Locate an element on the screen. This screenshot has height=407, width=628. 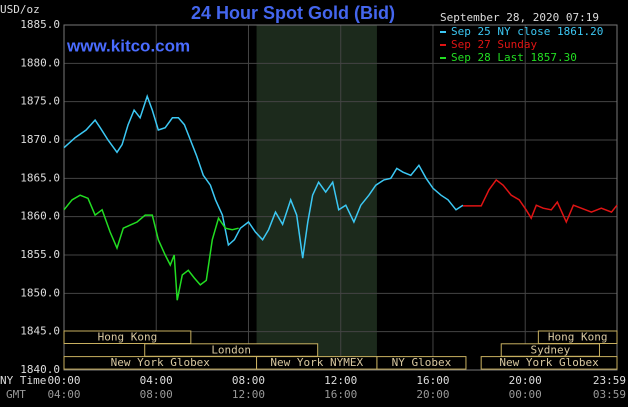
x2-tick-label: 00:00 is located at coordinates (525, 394).